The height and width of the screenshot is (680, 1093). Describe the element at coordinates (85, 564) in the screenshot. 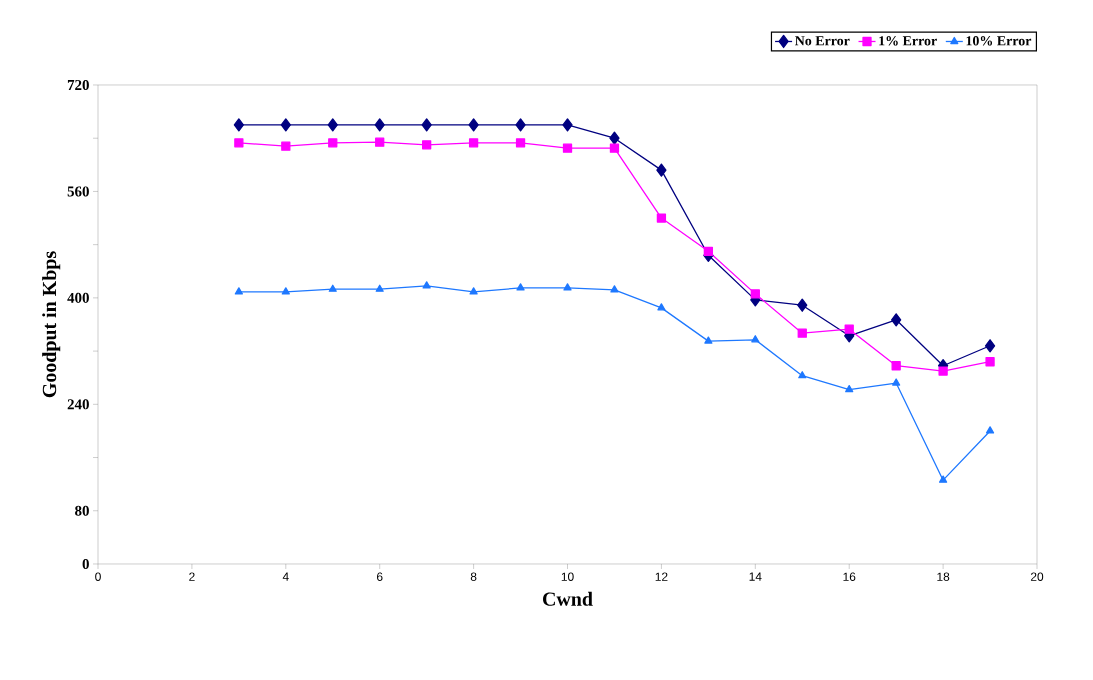

I see `y-tick-label: 0` at that location.